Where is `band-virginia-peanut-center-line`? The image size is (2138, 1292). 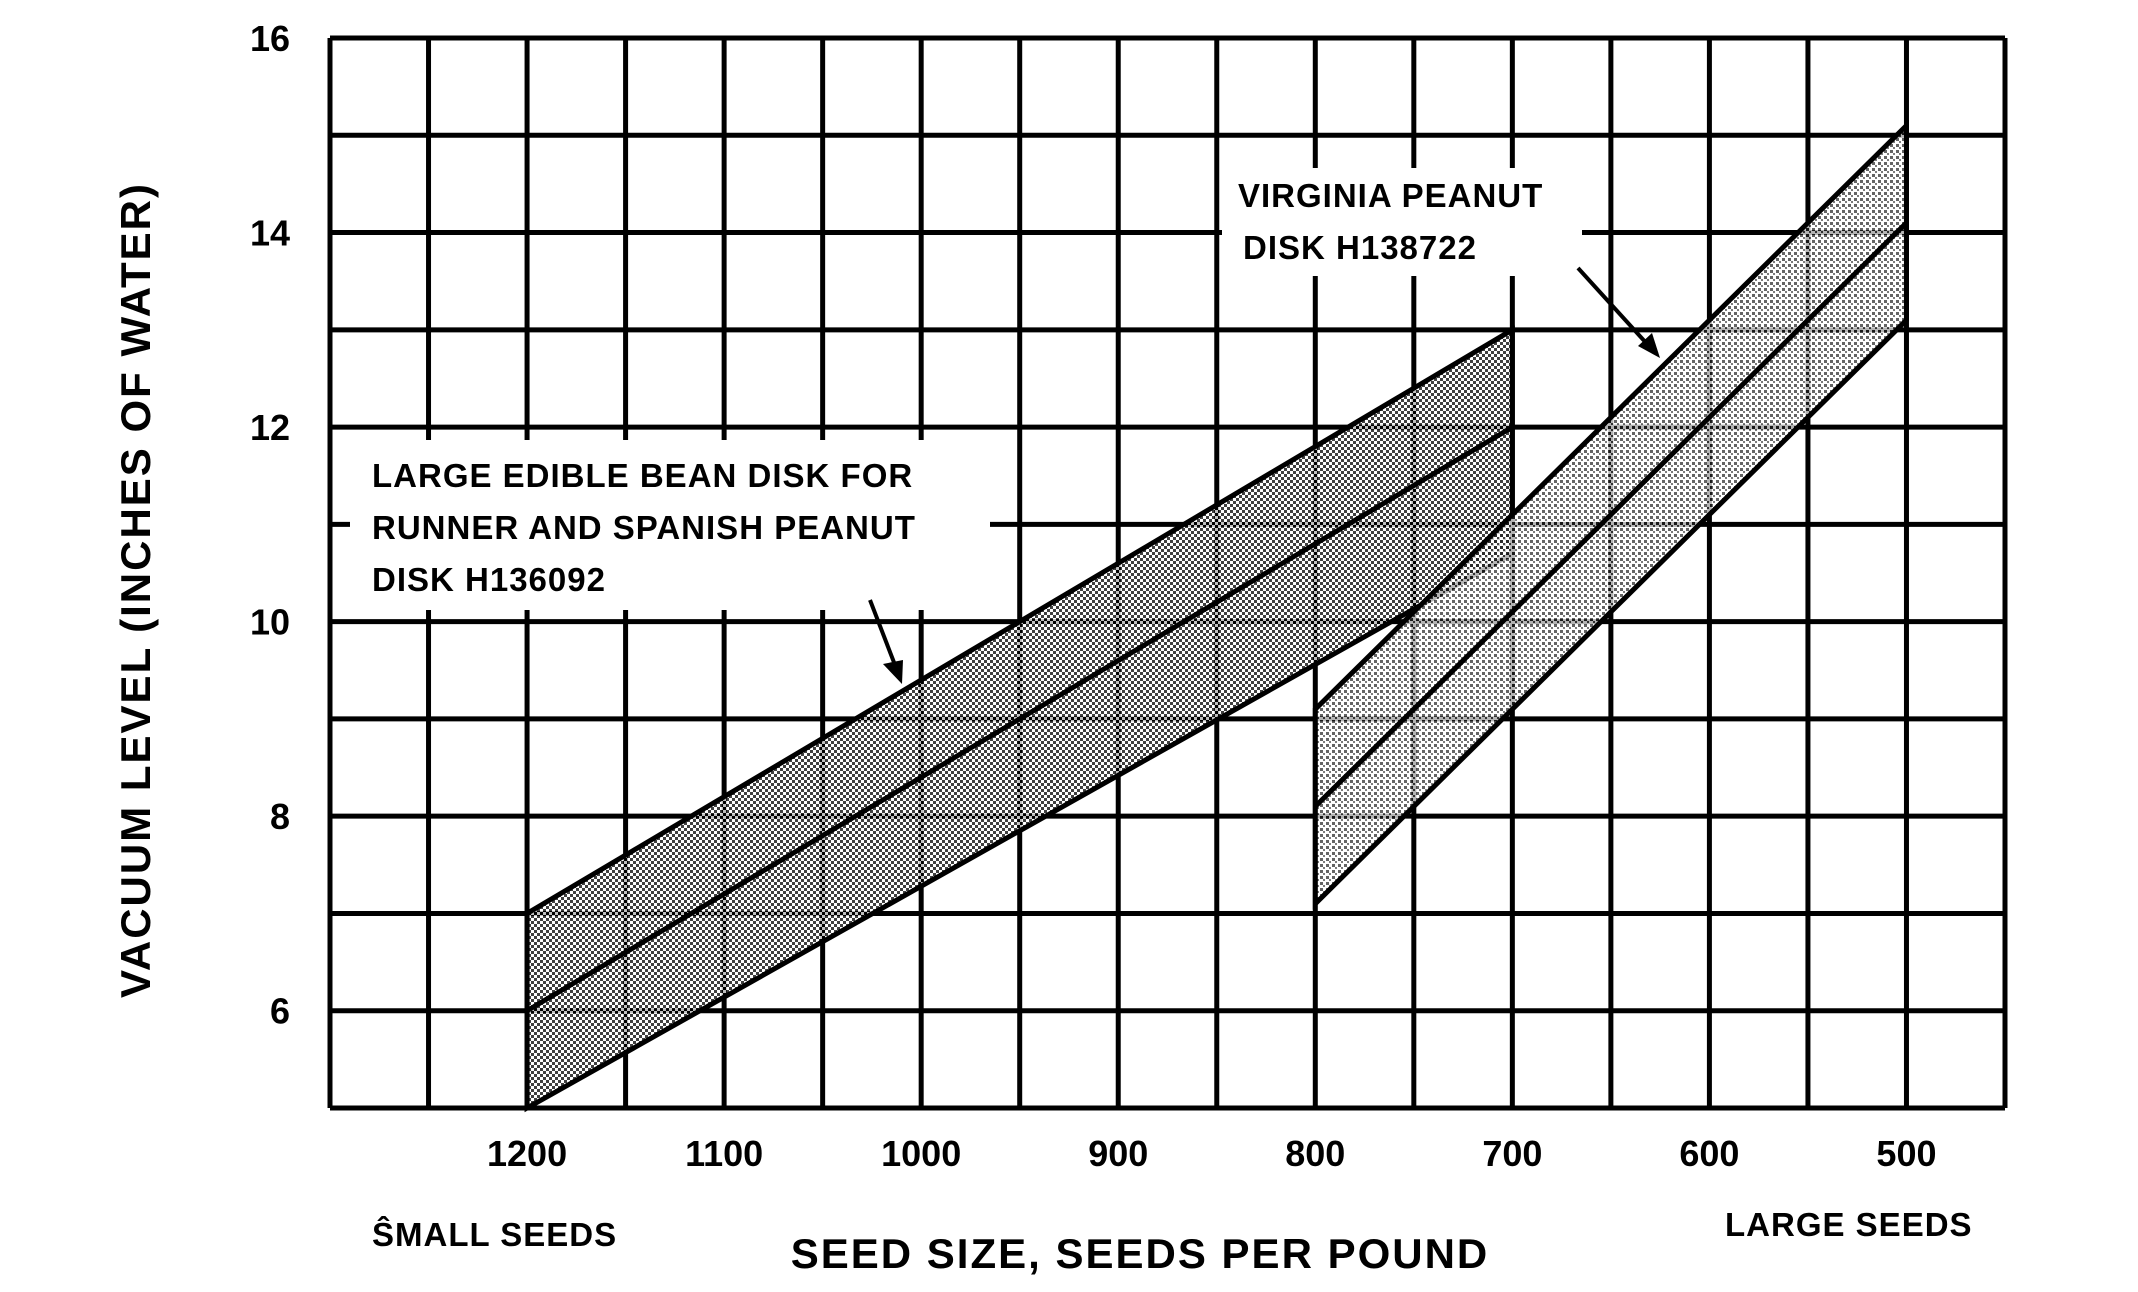
band-virginia-peanut-center-line is located at coordinates (1611, 515).